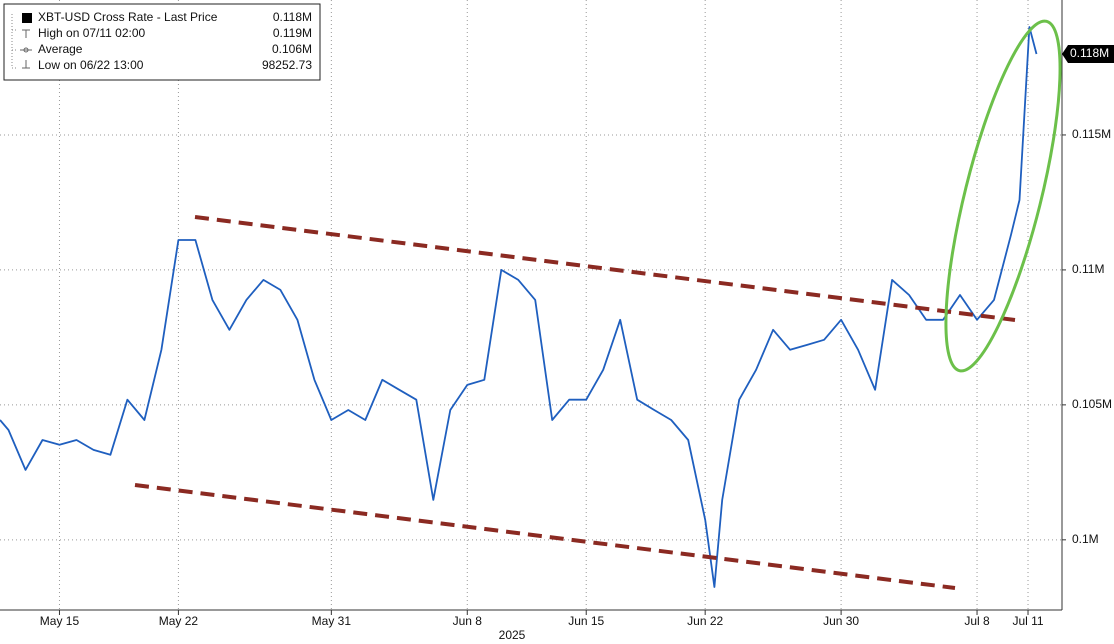 The width and height of the screenshot is (1114, 644). I want to click on legend-tree, so click(14, 41).